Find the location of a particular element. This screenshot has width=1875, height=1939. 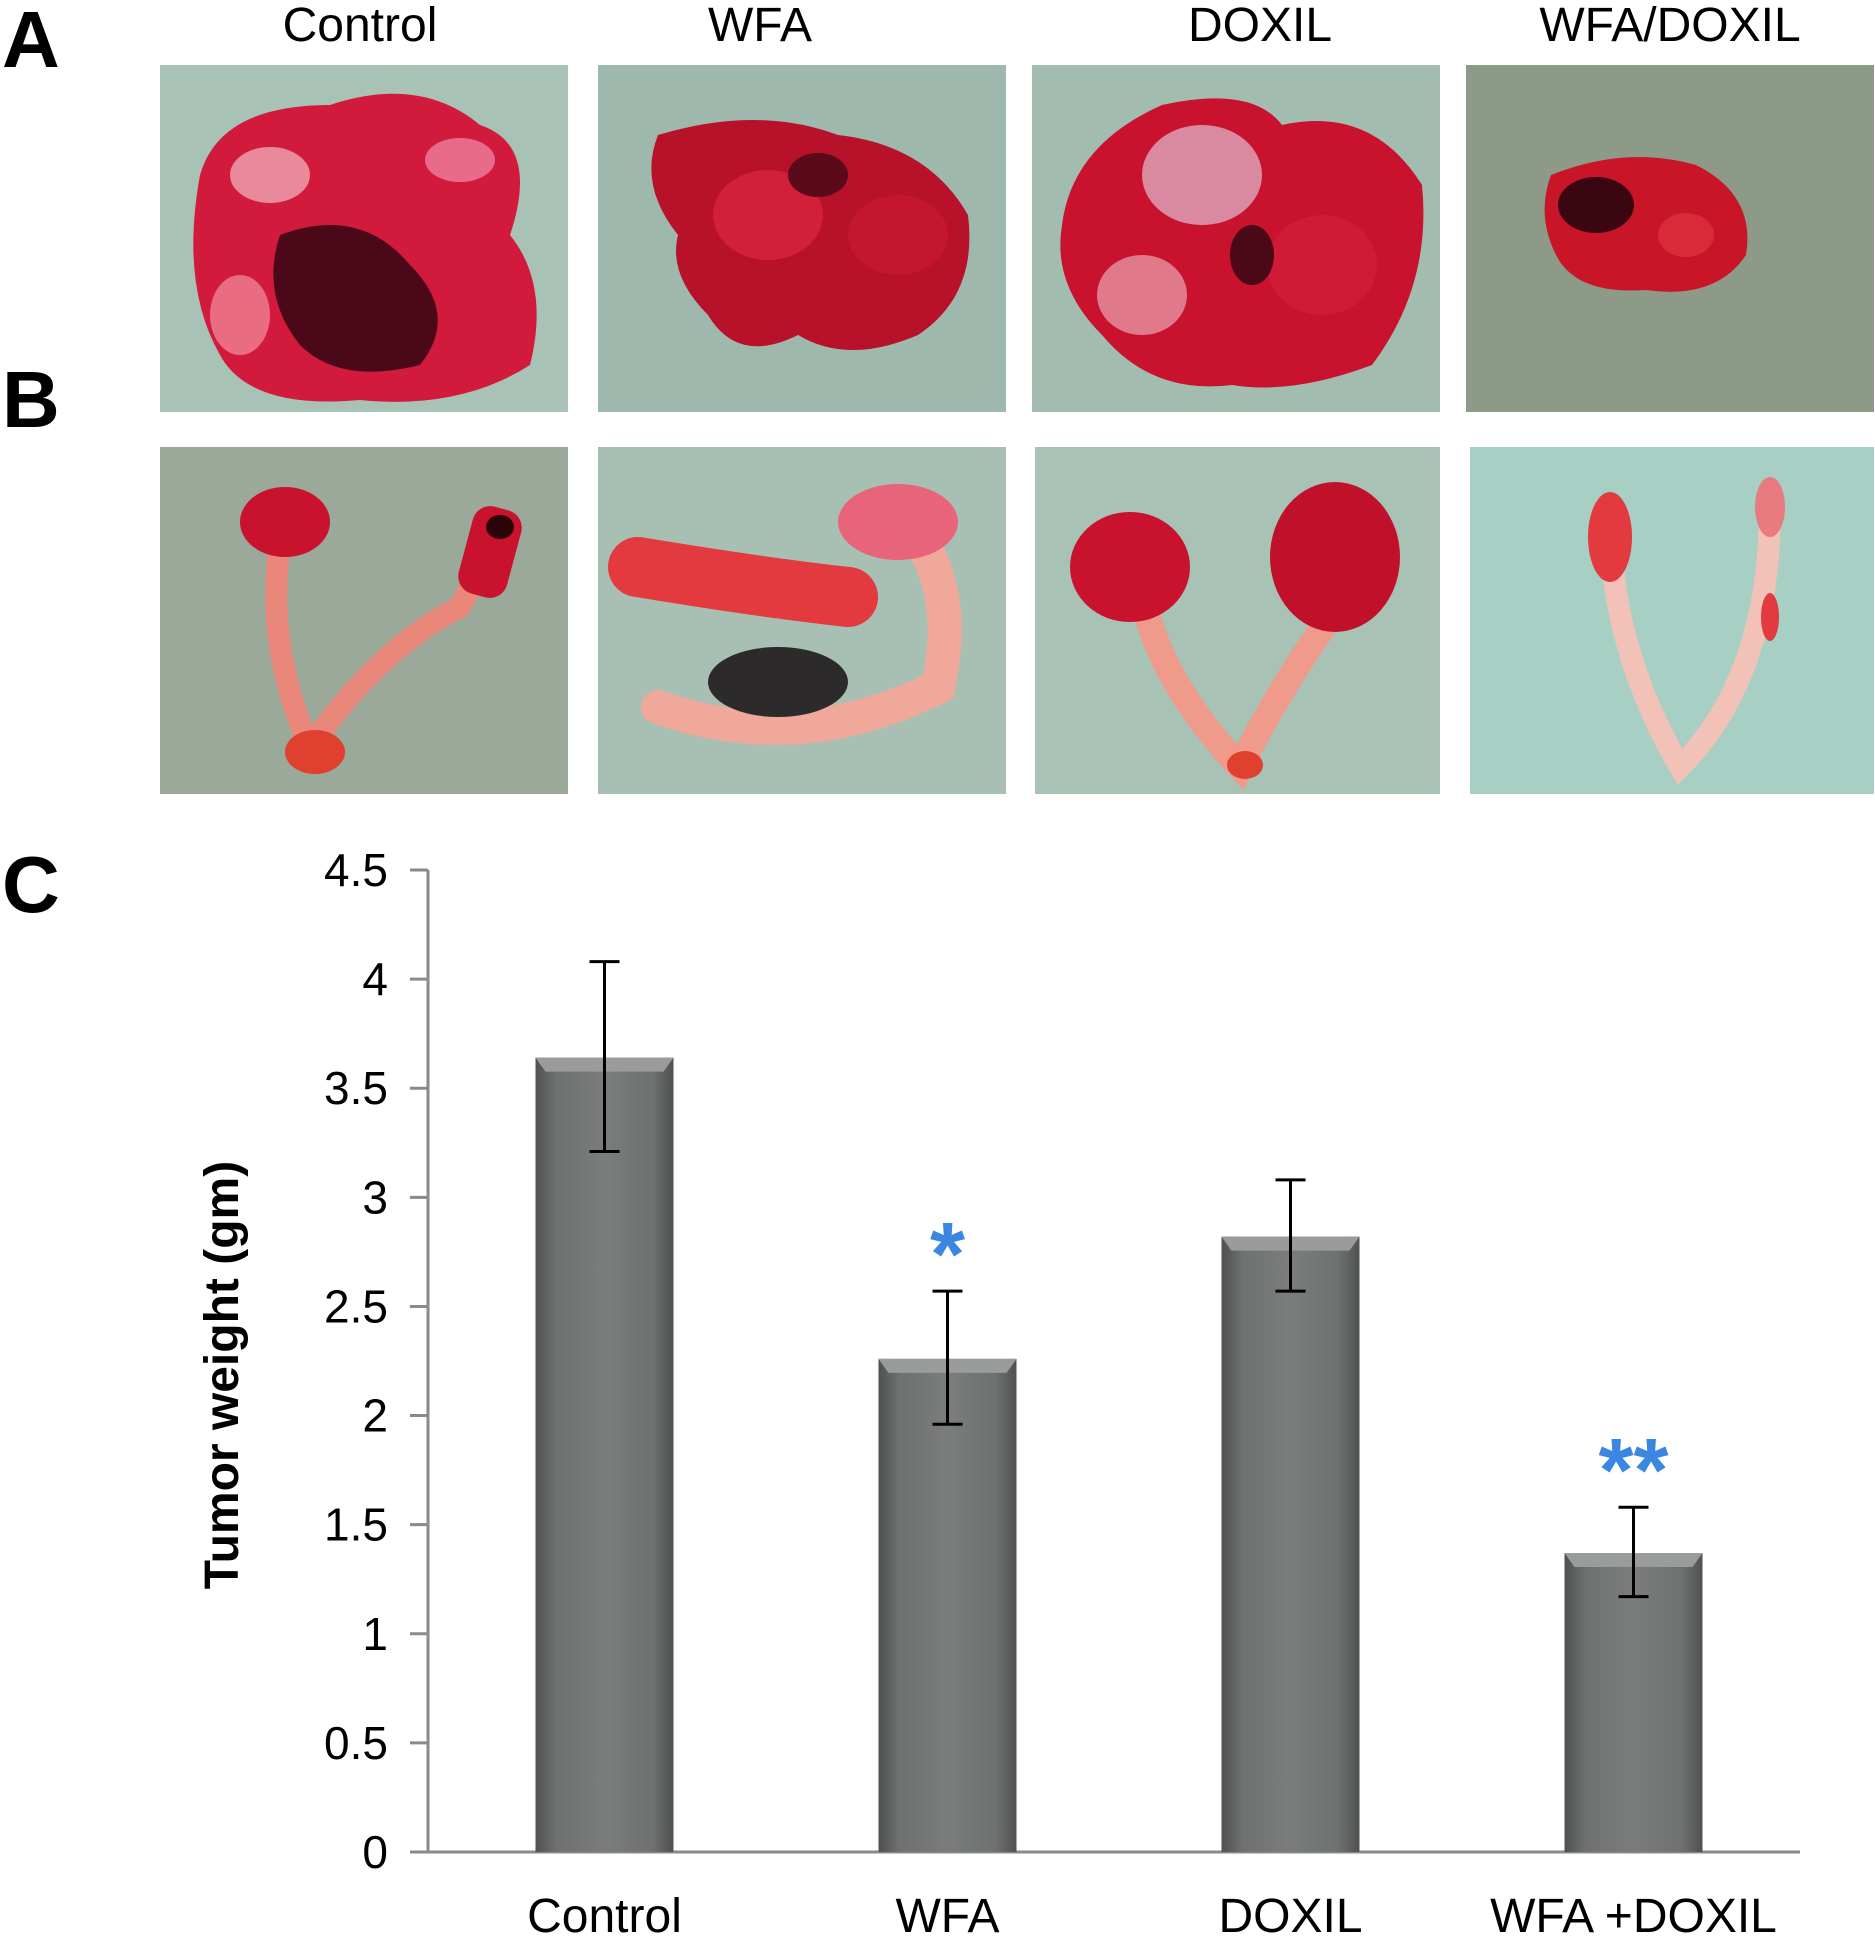

y-tick-label: 0.5 is located at coordinates (356, 1743).